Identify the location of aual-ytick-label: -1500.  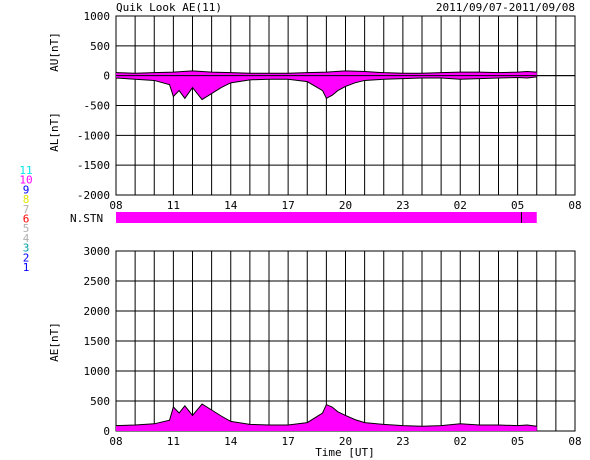
(93, 165).